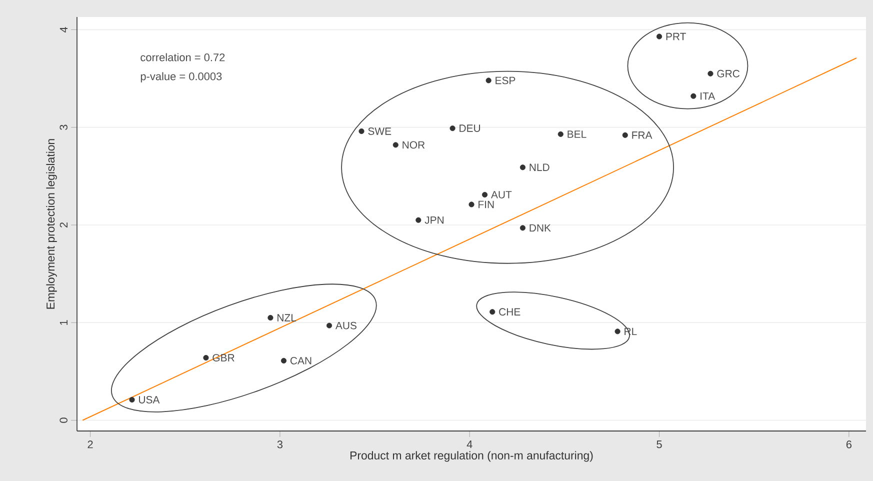  What do you see at coordinates (149, 400) in the screenshot?
I see `annotation: USA` at bounding box center [149, 400].